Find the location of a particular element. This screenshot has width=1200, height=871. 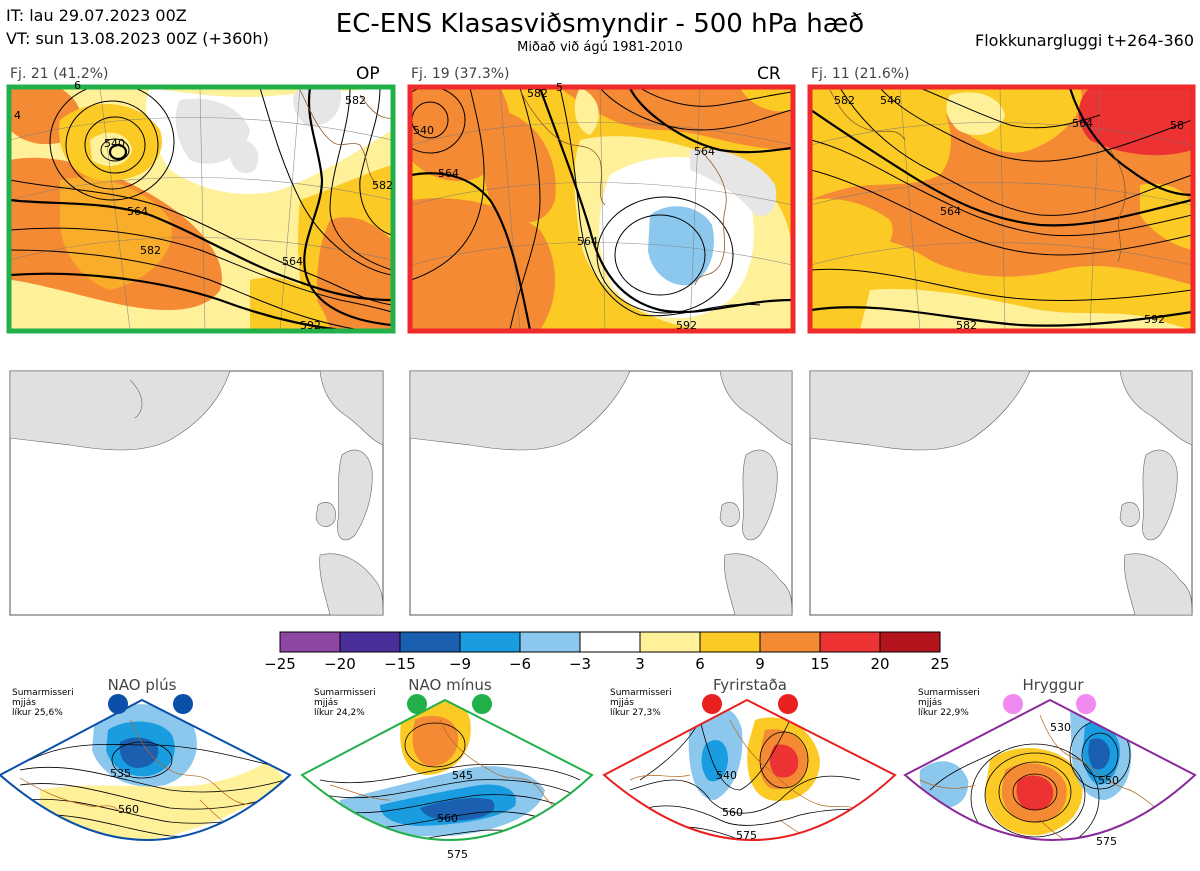

cluster-2-frame is located at coordinates (601, 209).